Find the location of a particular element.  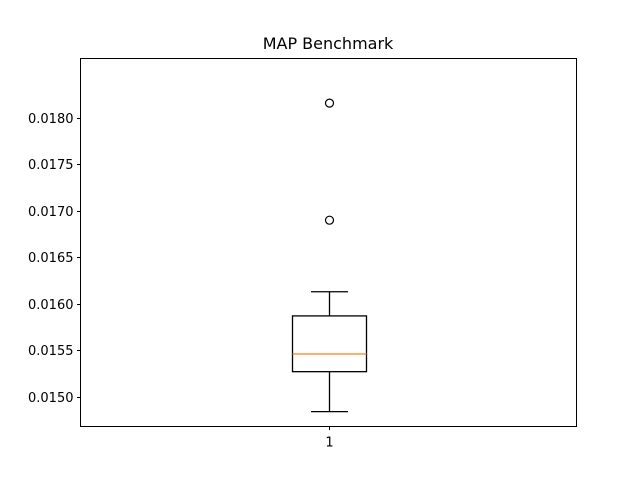

y-tick-label: 0.0165 is located at coordinates (51, 258).